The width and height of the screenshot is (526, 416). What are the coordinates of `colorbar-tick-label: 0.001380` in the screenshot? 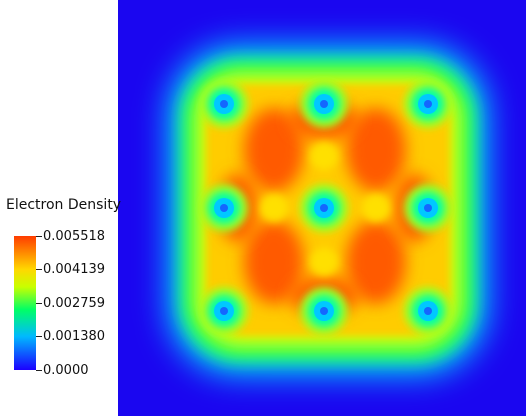 It's located at (74, 336).